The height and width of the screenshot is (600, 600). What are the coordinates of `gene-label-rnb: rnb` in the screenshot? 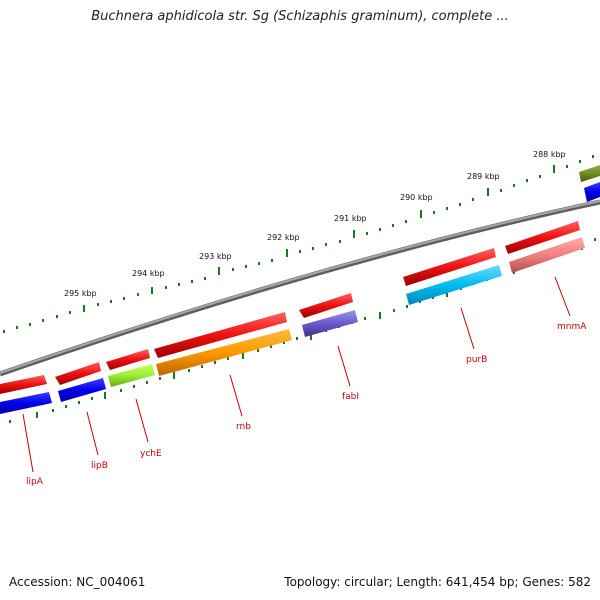 It's located at (243, 427).